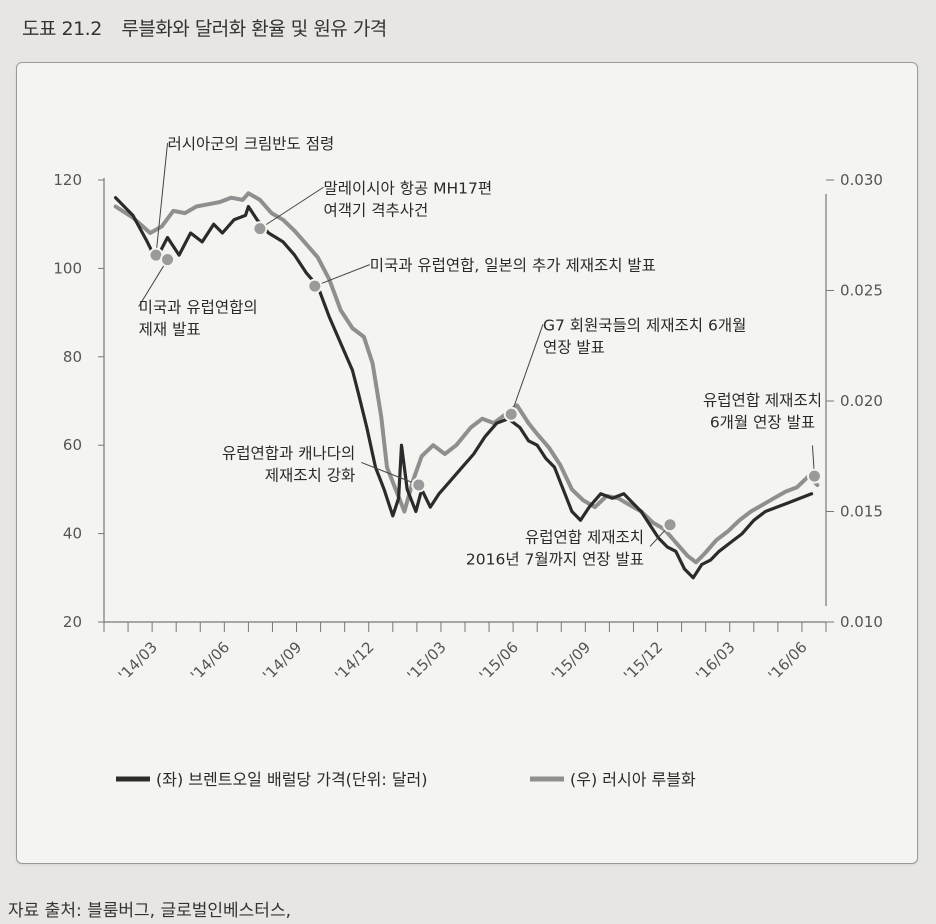 Image resolution: width=936 pixels, height=924 pixels. Describe the element at coordinates (170, 330) in the screenshot. I see `annotation-text-1-1: 제재 발표` at that location.